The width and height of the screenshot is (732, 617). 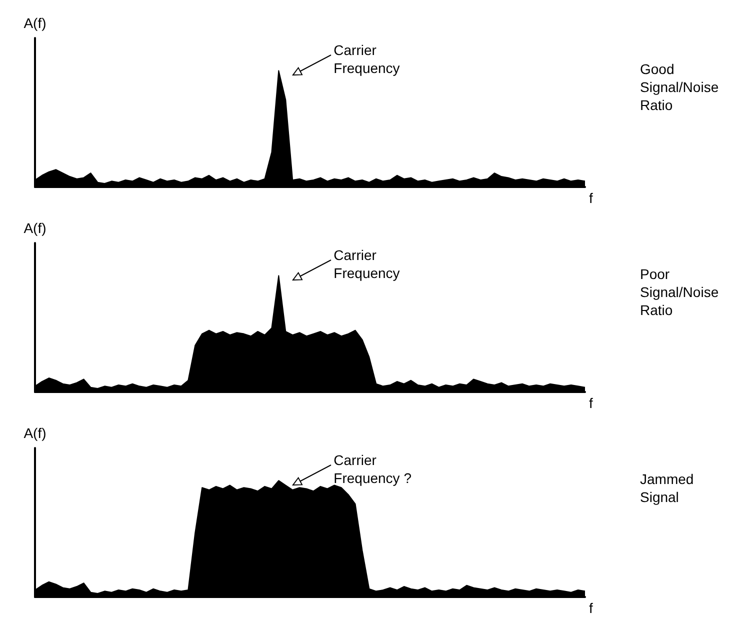 I want to click on text: Good Signal/Noise Ratio, so click(x=680, y=87).